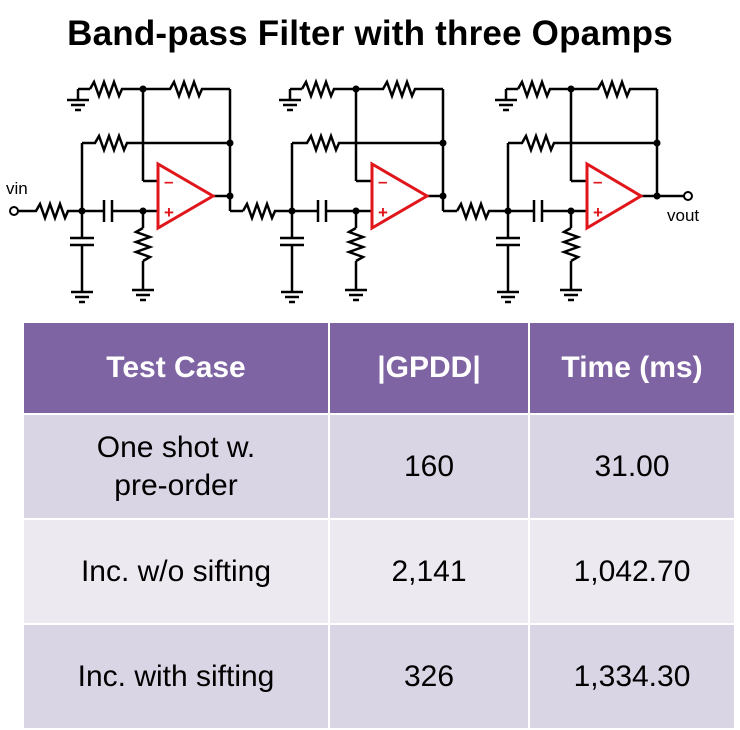 The width and height of the screenshot is (740, 730). What do you see at coordinates (17, 188) in the screenshot?
I see `vin-label: vin` at bounding box center [17, 188].